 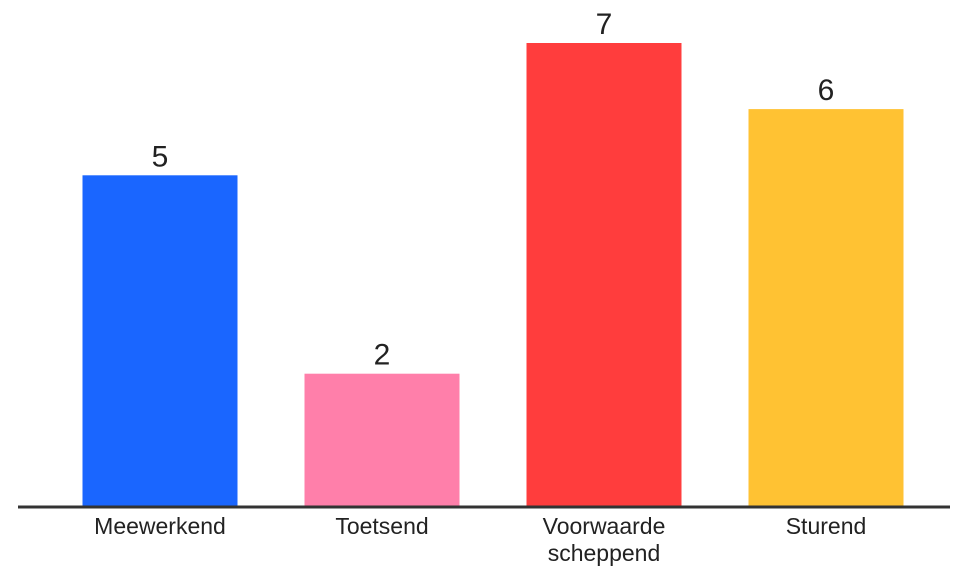 I want to click on category-label: Meewerkend, so click(x=160, y=526).